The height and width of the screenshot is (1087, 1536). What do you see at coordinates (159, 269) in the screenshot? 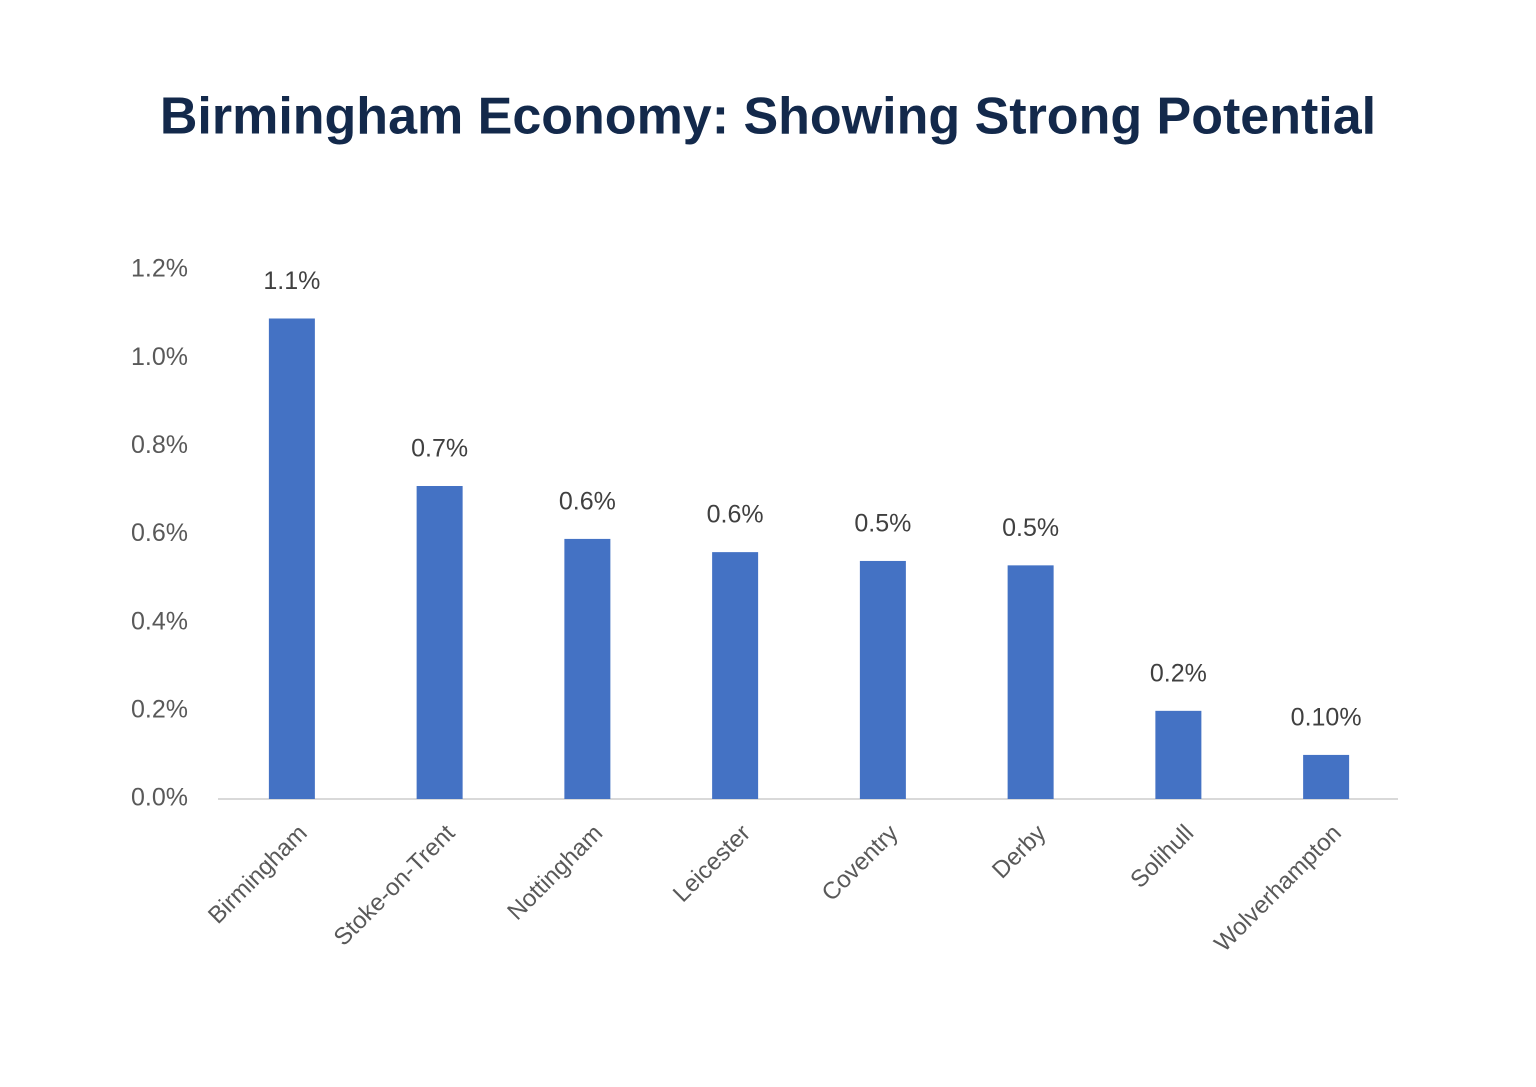
I see `y-tick-label: 1.2%` at bounding box center [159, 269].